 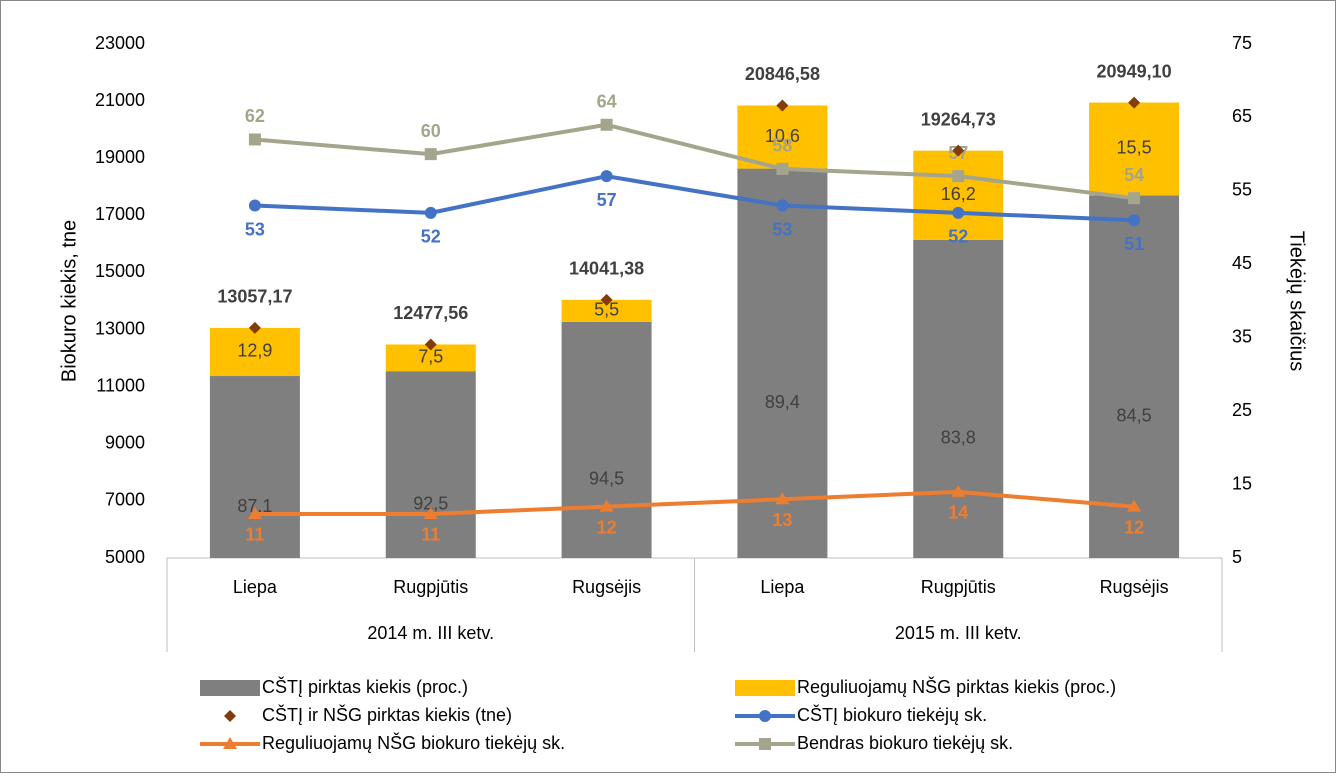 I want to click on y2-tick-label: 15, so click(x=1242, y=483).